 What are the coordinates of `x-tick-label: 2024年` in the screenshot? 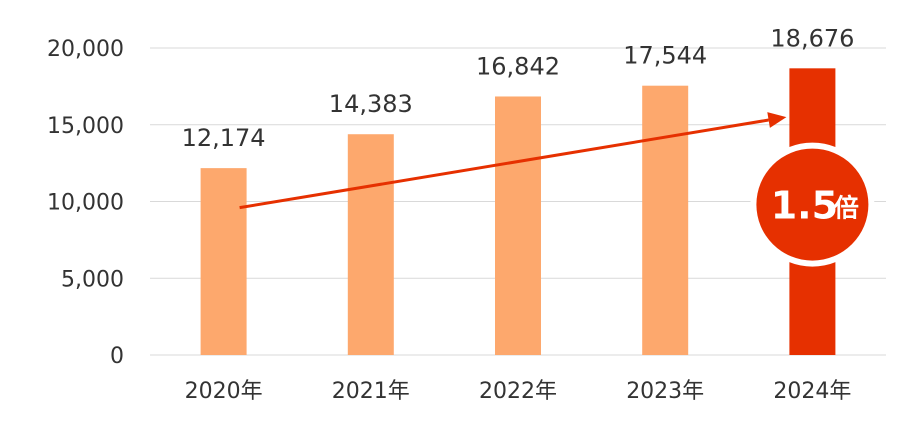 It's located at (812, 391).